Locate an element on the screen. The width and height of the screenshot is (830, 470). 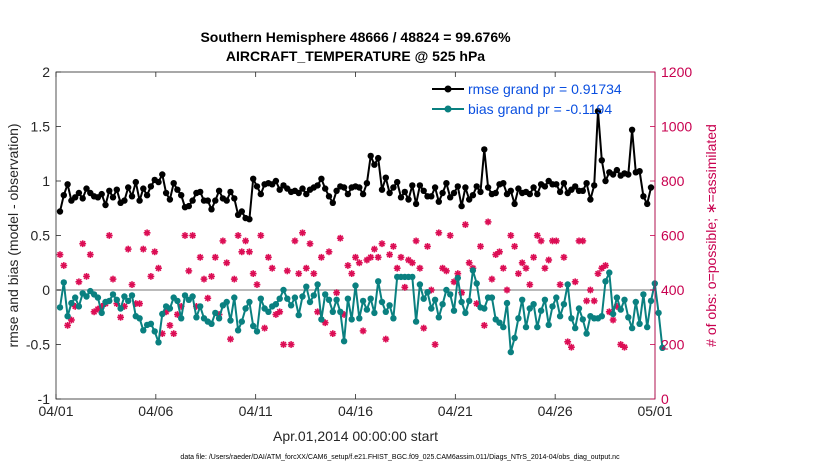
x-tick-label: 04/06 is located at coordinates (155, 411).